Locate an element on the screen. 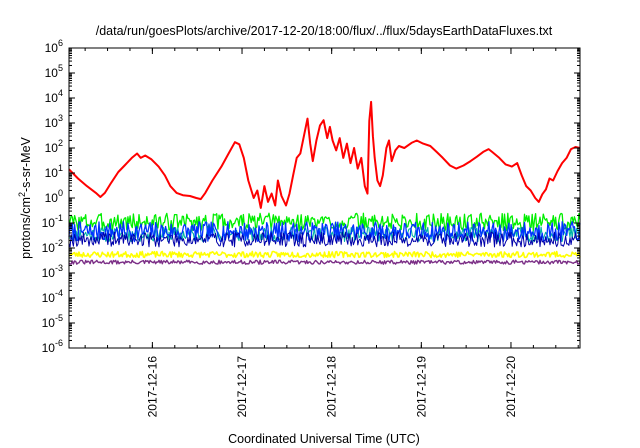 The height and width of the screenshot is (448, 640). y-tick-label: 10⁻⁴ is located at coordinates (52, 296).